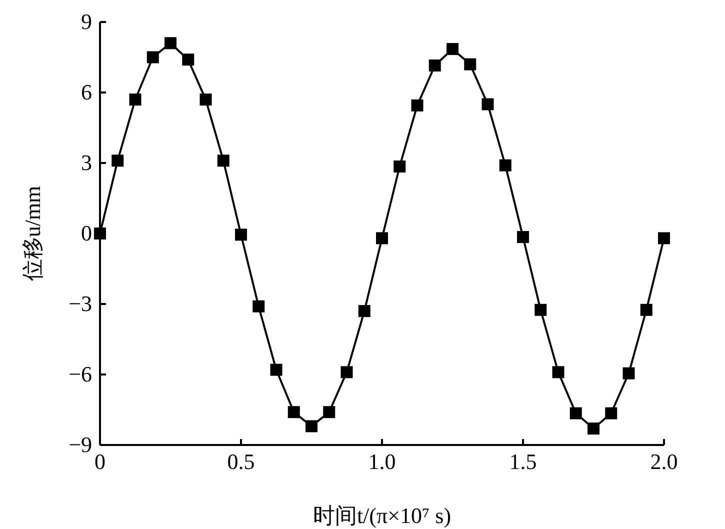 This screenshot has width=725, height=529. Describe the element at coordinates (241, 461) in the screenshot. I see `x-tick-label: 0.5` at that location.